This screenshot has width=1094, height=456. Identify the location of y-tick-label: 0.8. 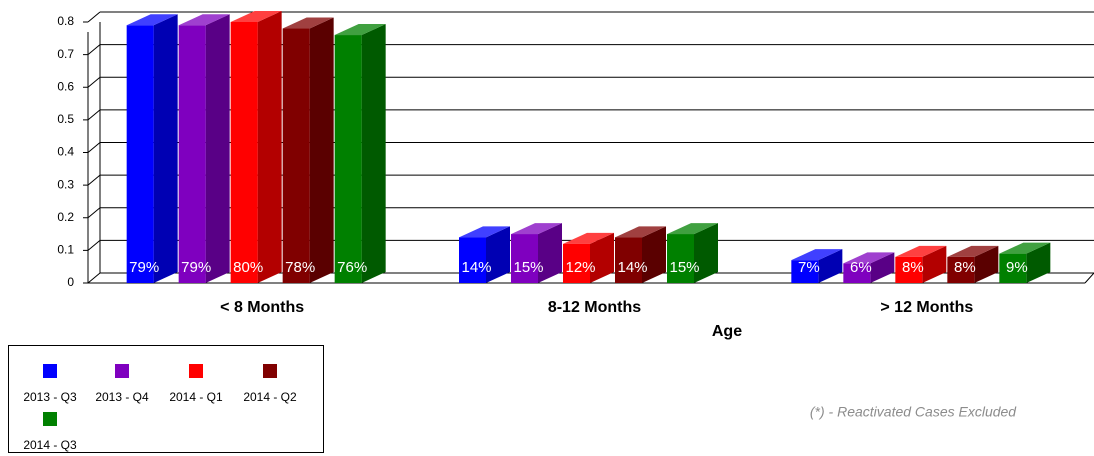
(65, 21).